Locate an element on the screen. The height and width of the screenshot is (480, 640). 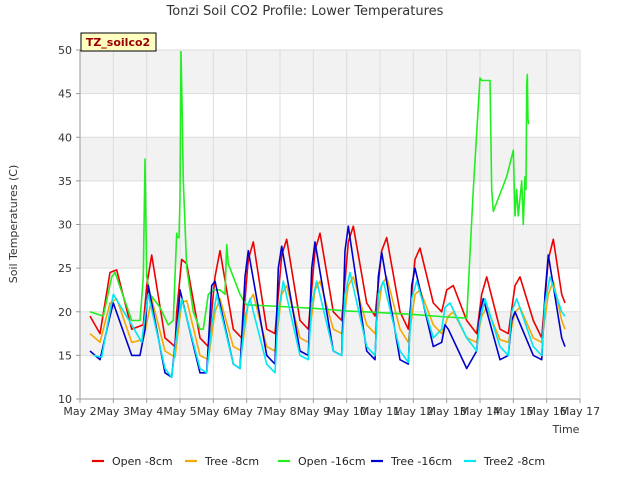
x-tick-label: May 3 is located at coordinates (113, 411).